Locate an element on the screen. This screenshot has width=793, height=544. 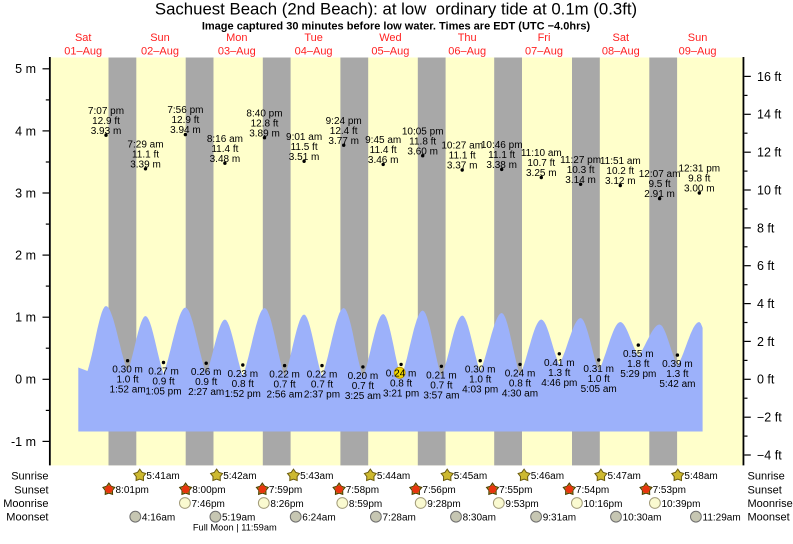
svg-text: 0.39 m is located at coordinates (677, 364).